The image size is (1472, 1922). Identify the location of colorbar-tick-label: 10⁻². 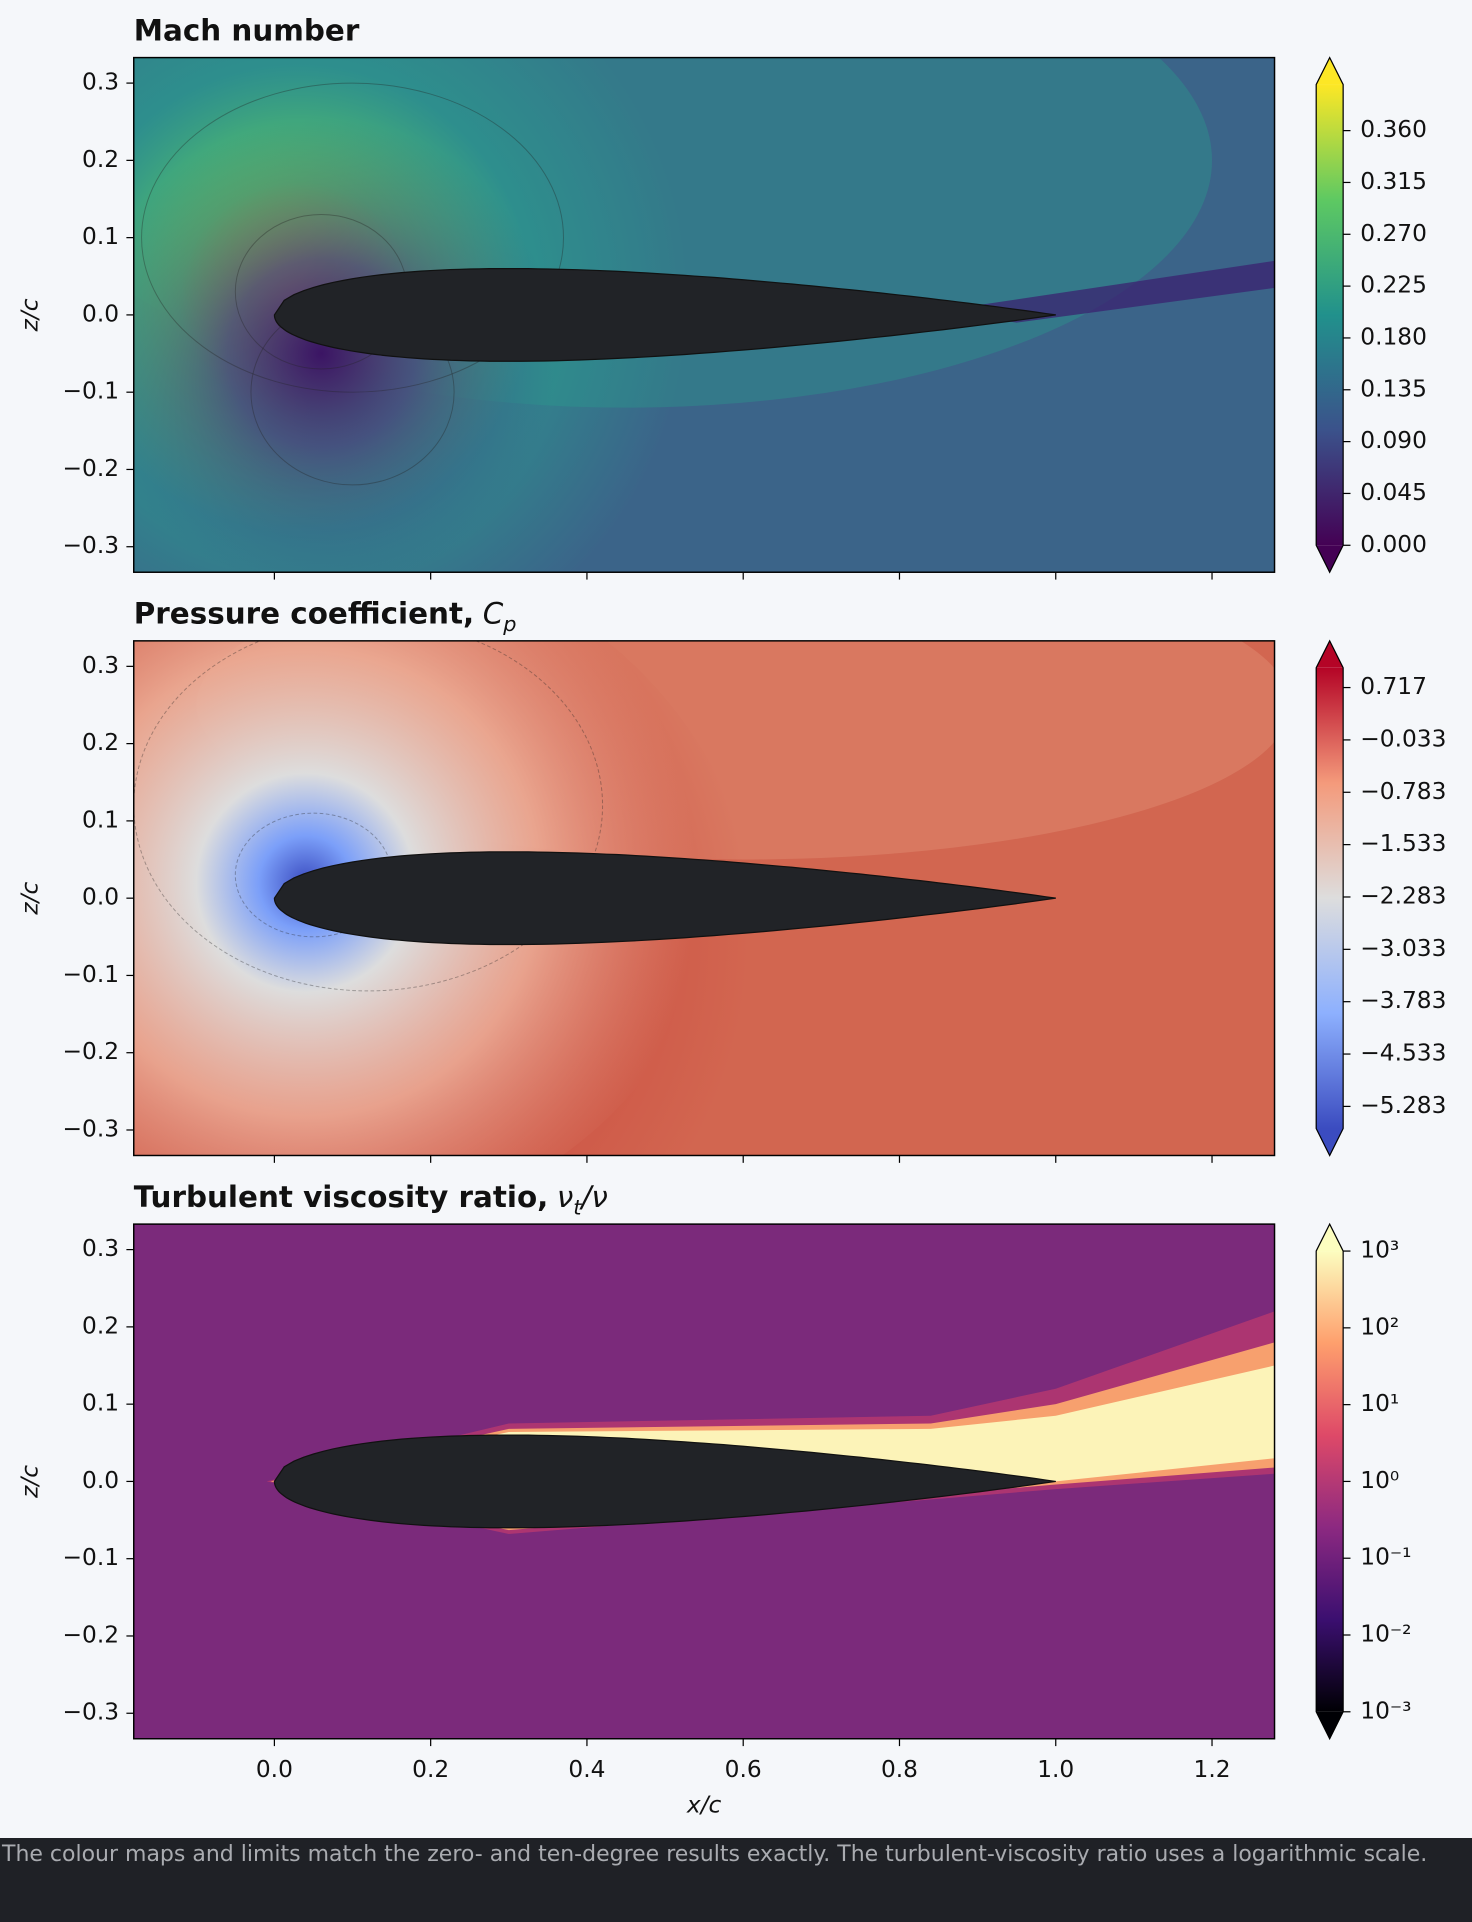
(1385, 1634).